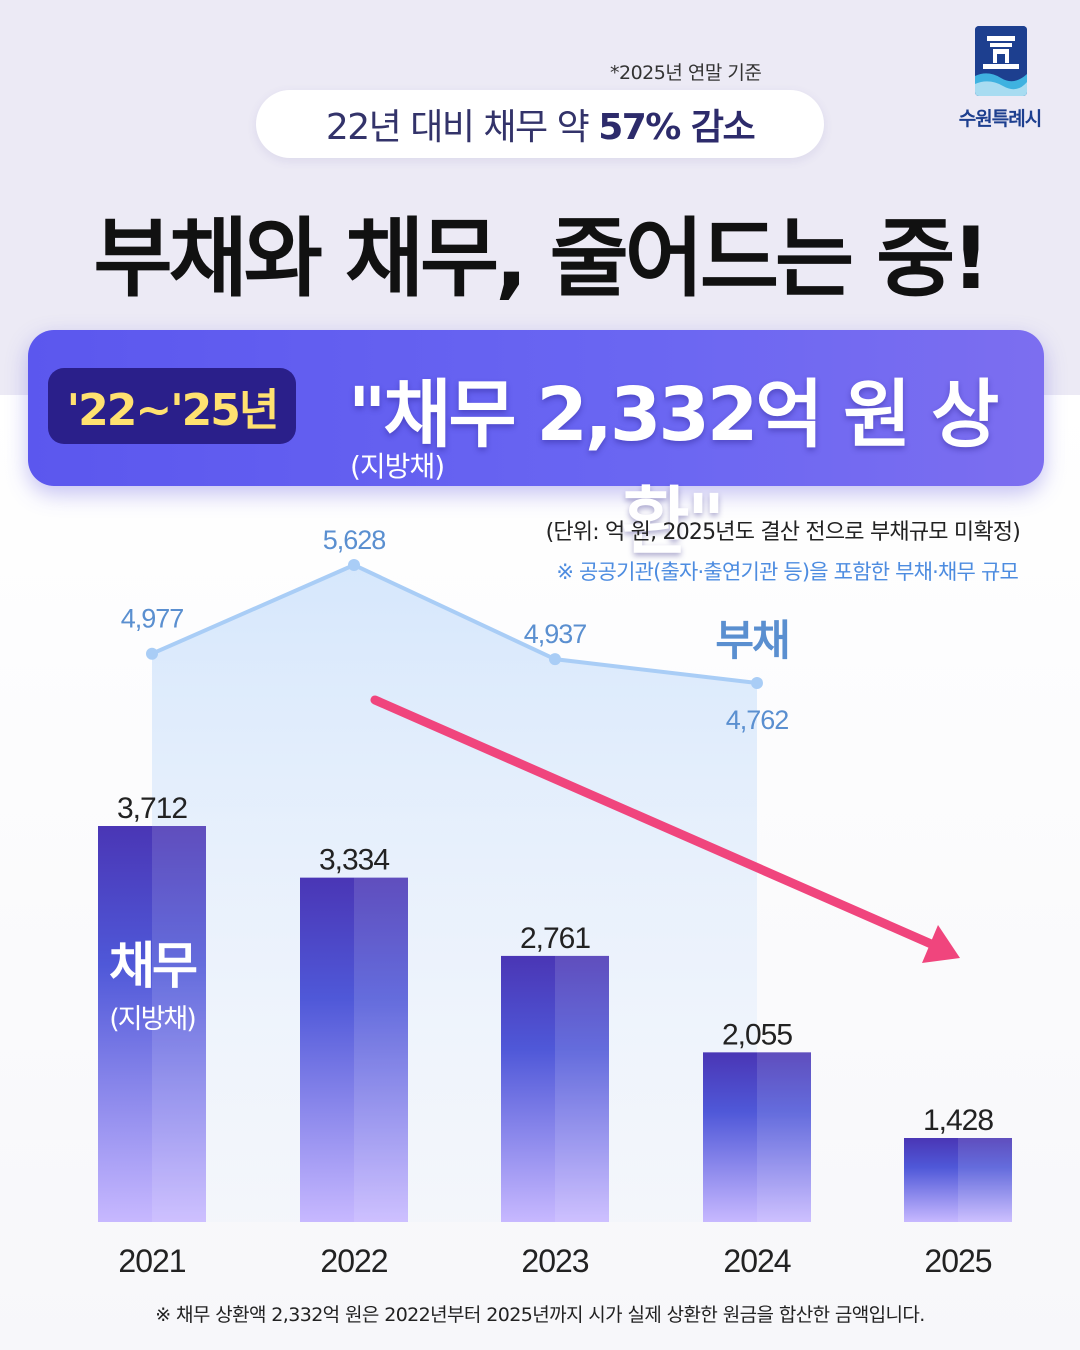 The height and width of the screenshot is (1350, 1080). I want to click on debt-value-label: 4,762, so click(757, 720).